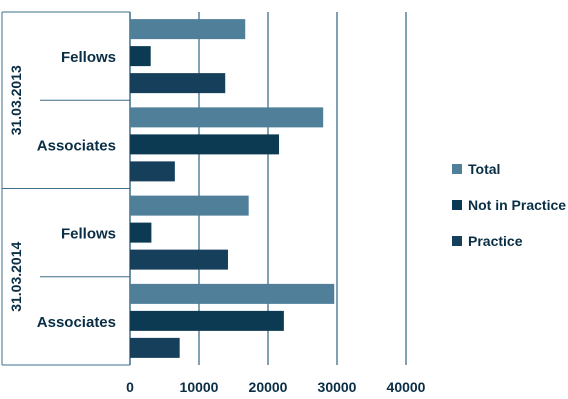 The height and width of the screenshot is (399, 568). What do you see at coordinates (495, 241) in the screenshot?
I see `legend-label: Practice` at bounding box center [495, 241].